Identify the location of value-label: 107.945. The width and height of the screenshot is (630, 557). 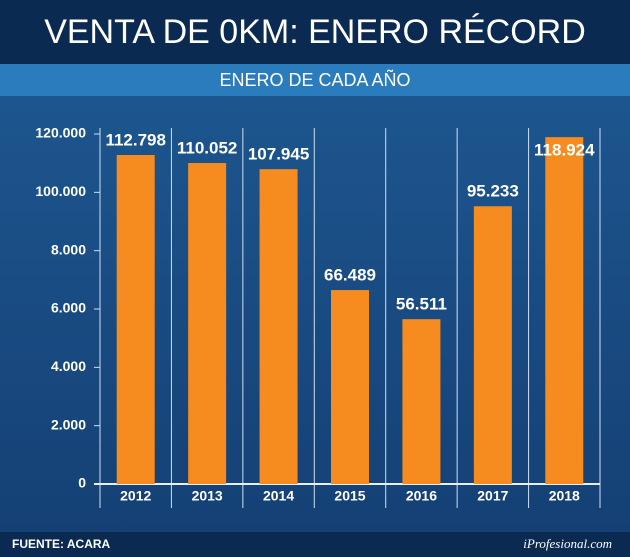
(278, 154).